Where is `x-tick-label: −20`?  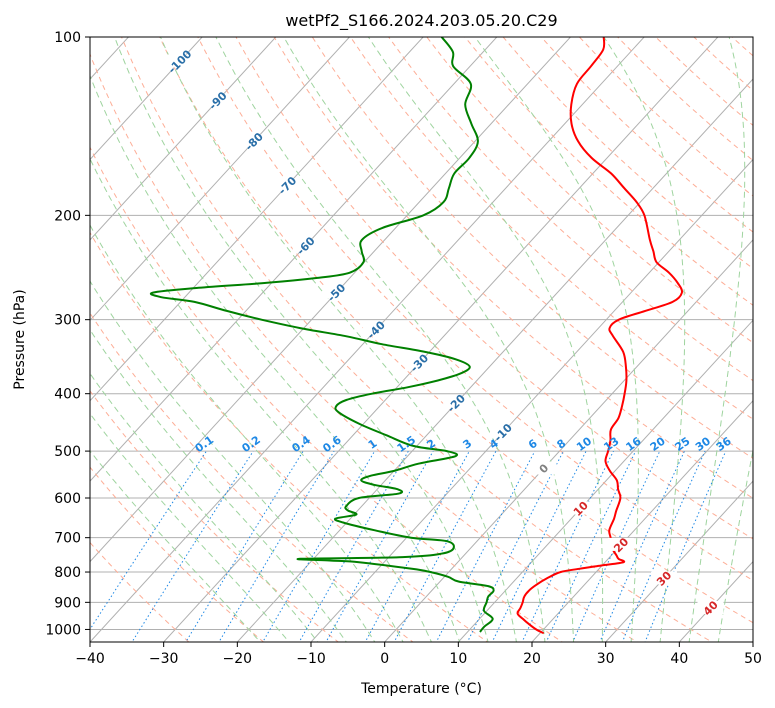 x-tick-label: −20 is located at coordinates (238, 659).